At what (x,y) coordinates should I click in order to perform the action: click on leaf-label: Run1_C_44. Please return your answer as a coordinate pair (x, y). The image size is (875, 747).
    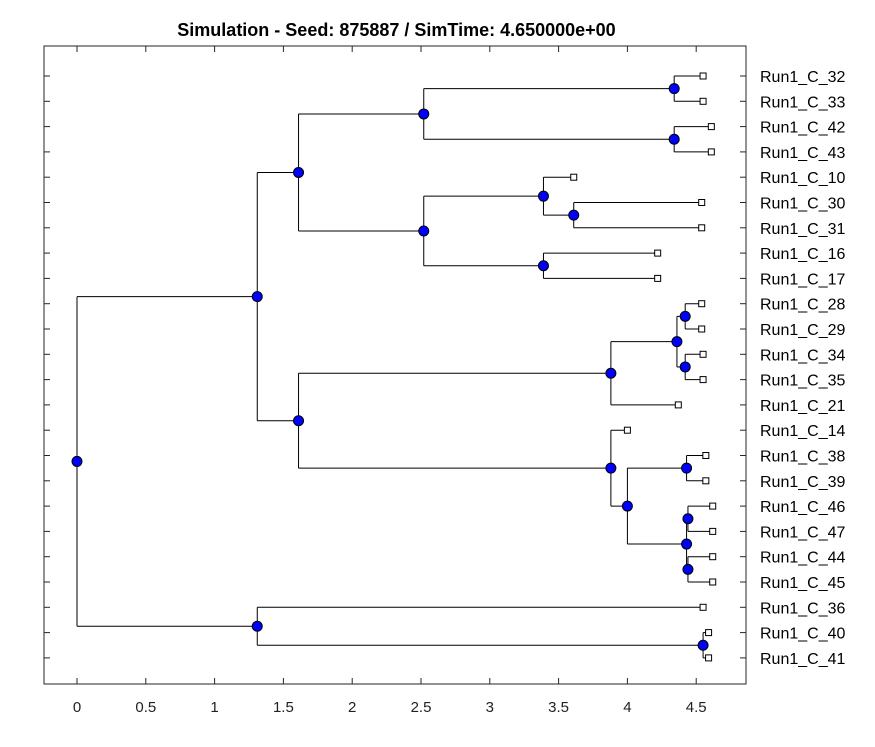
    Looking at the image, I should click on (803, 558).